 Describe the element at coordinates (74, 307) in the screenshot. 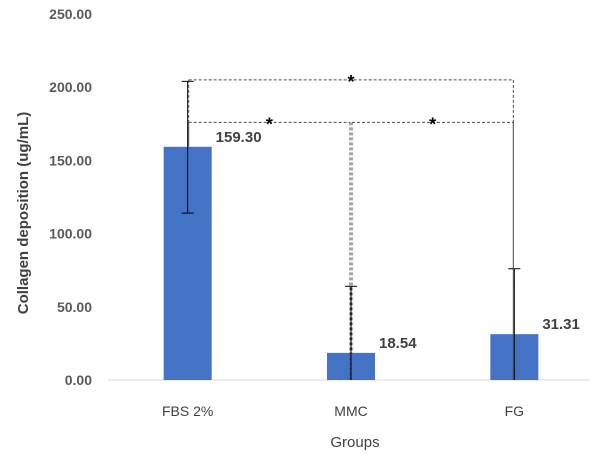

I see `y-tick-label: 50.00` at that location.